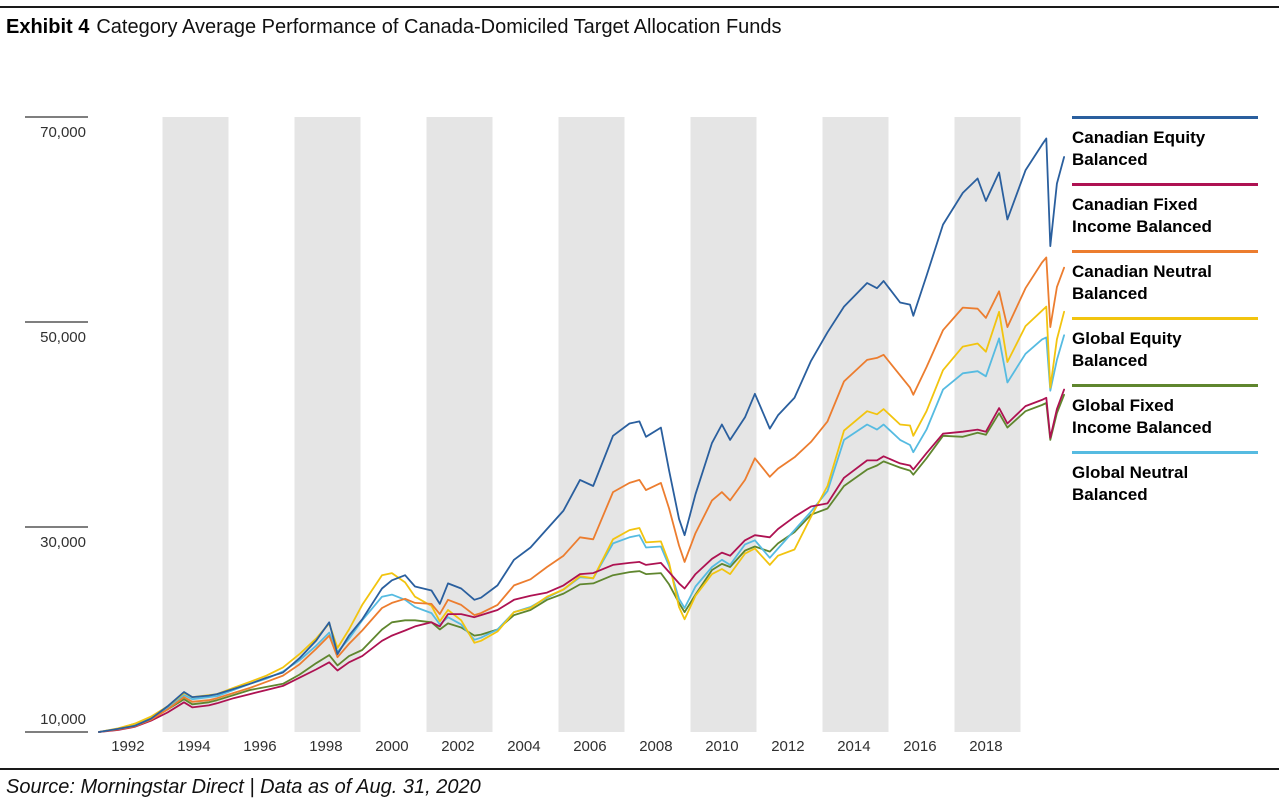 The height and width of the screenshot is (810, 1279). Describe the element at coordinates (1130, 483) in the screenshot. I see `legend-label: Global Neutral Balanced` at that location.